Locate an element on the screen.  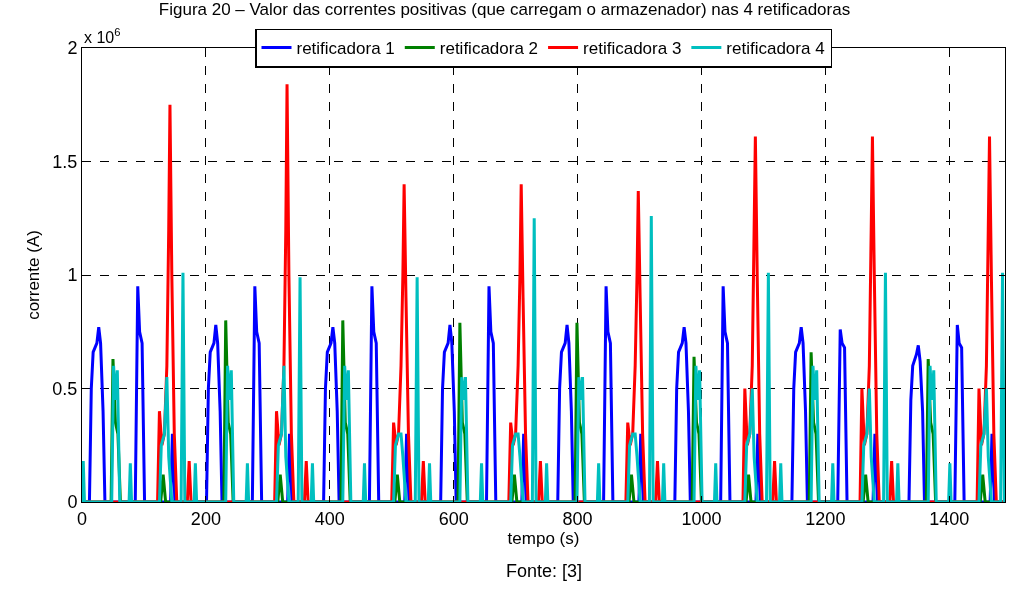
legend-label: retificadora 1 is located at coordinates (345, 49).